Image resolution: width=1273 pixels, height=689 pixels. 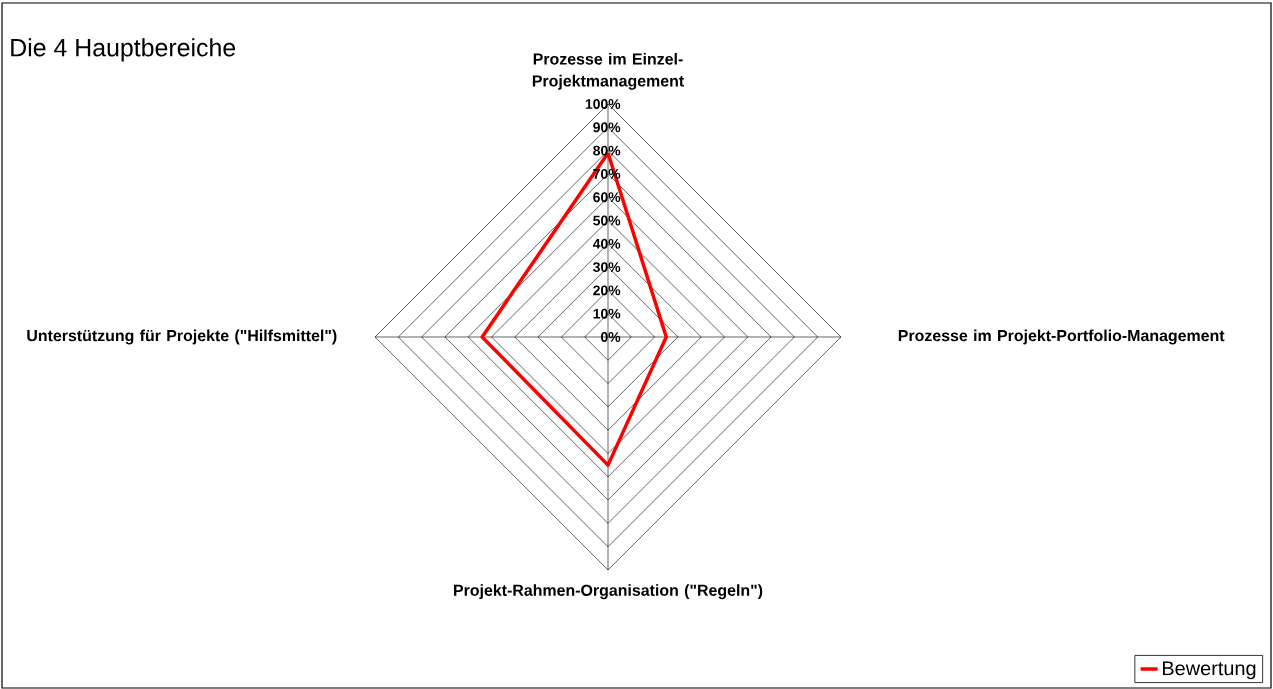 What do you see at coordinates (607, 290) in the screenshot?
I see `y-tick-label: 20%` at bounding box center [607, 290].